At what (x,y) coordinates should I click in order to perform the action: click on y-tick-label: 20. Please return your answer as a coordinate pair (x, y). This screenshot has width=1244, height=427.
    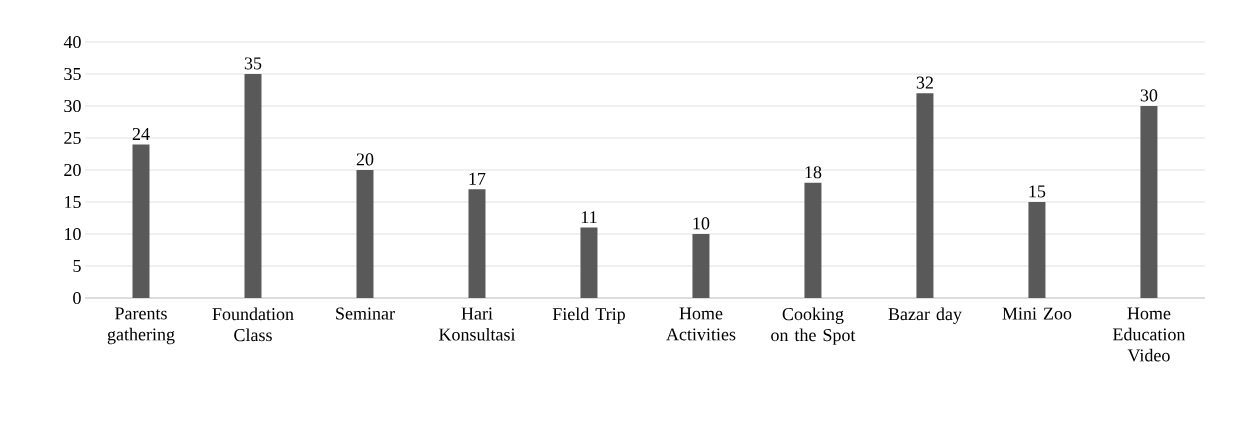
    Looking at the image, I should click on (72, 170).